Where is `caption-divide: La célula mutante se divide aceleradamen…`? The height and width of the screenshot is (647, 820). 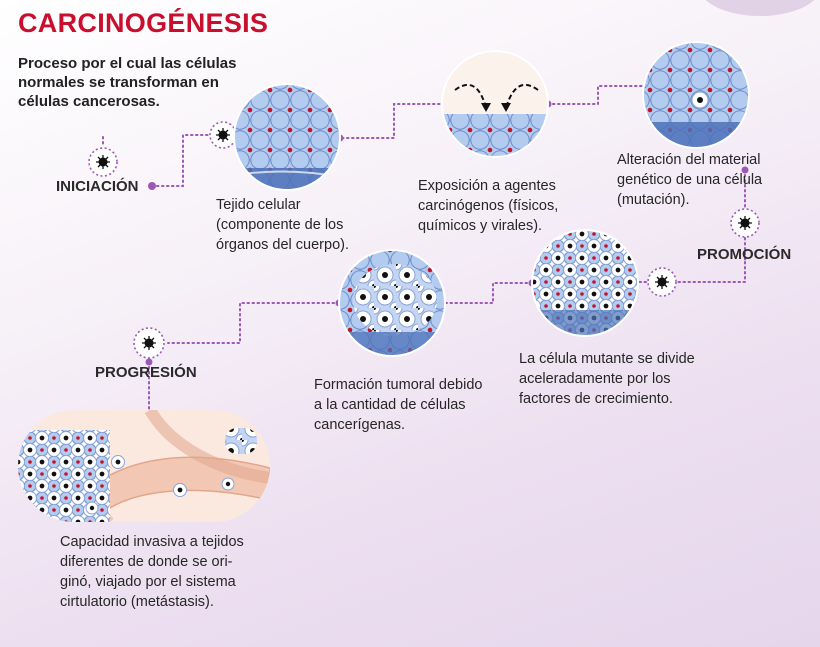 caption-divide: La célula mutante se divide aceleradamen… is located at coordinates (607, 379).